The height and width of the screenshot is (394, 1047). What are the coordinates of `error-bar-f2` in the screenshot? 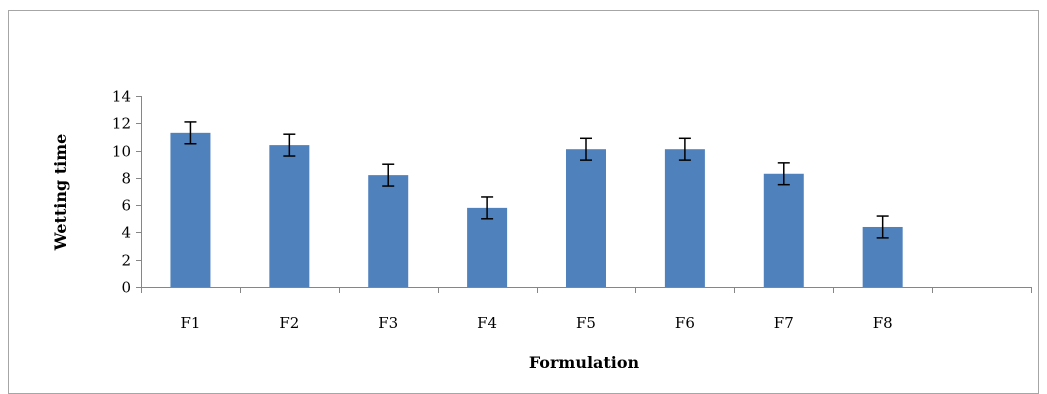 It's located at (289, 145).